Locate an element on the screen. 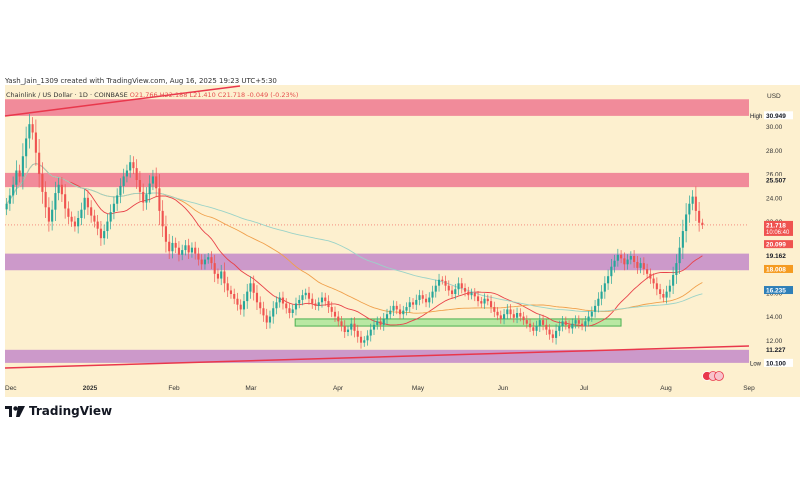  price-marker: 10.100 Low is located at coordinates (771, 362).